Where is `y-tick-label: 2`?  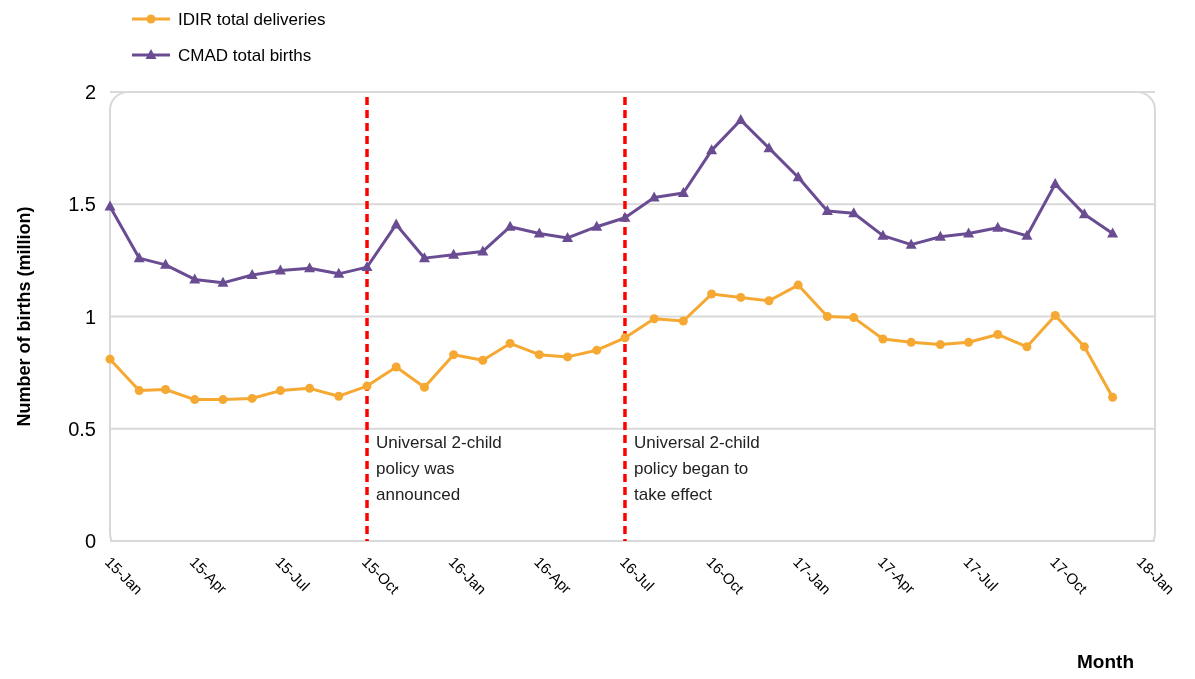
y-tick-label: 2 is located at coordinates (90, 92).